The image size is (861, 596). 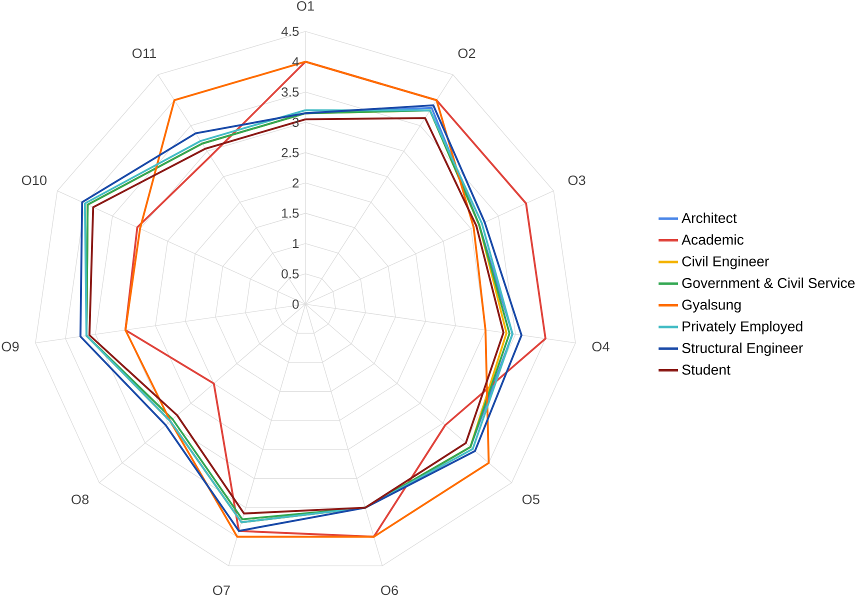 What do you see at coordinates (389, 590) in the screenshot?
I see `spoke-label: O6` at bounding box center [389, 590].